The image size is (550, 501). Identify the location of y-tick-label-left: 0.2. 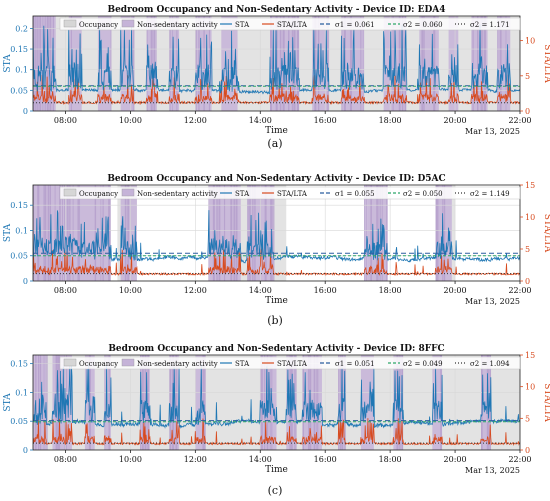
(21, 28).